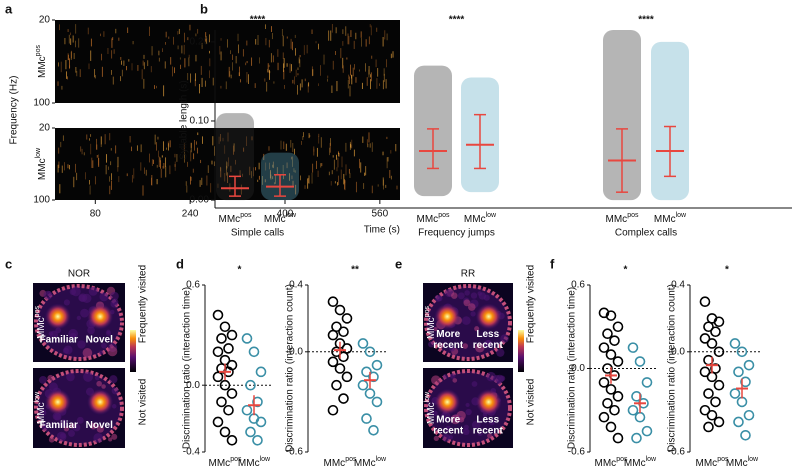 The width and height of the screenshot is (799, 471). What do you see at coordinates (40, 322) in the screenshot?
I see `row-label: MMcpos` at bounding box center [40, 322].